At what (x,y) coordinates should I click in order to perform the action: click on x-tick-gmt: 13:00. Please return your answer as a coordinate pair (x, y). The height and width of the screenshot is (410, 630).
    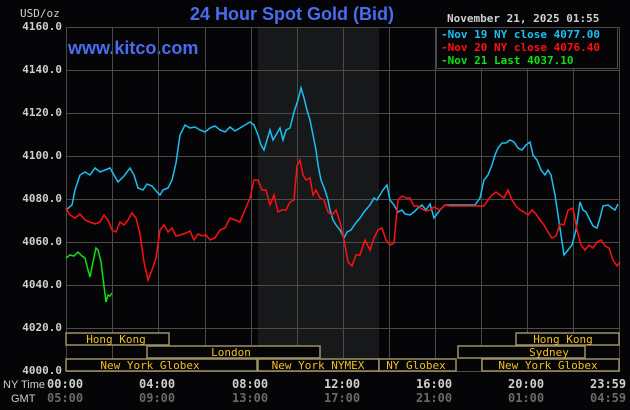
    Looking at the image, I should click on (250, 398).